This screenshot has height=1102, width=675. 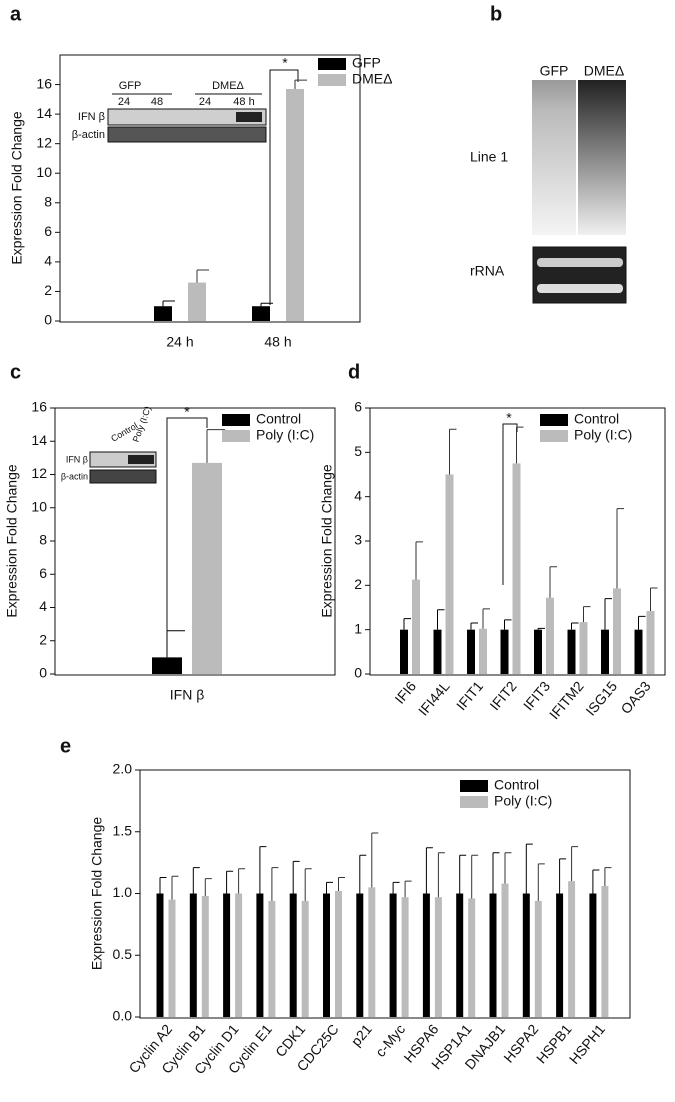 What do you see at coordinates (130, 86) in the screenshot?
I see `blot-group: GFP` at bounding box center [130, 86].